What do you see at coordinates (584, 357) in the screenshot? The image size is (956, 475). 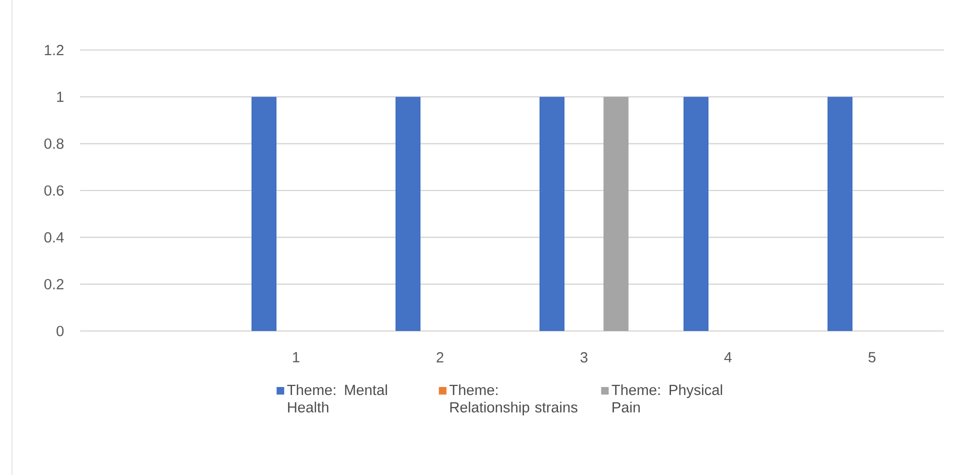 I see `x-tick-label: 3` at bounding box center [584, 357].